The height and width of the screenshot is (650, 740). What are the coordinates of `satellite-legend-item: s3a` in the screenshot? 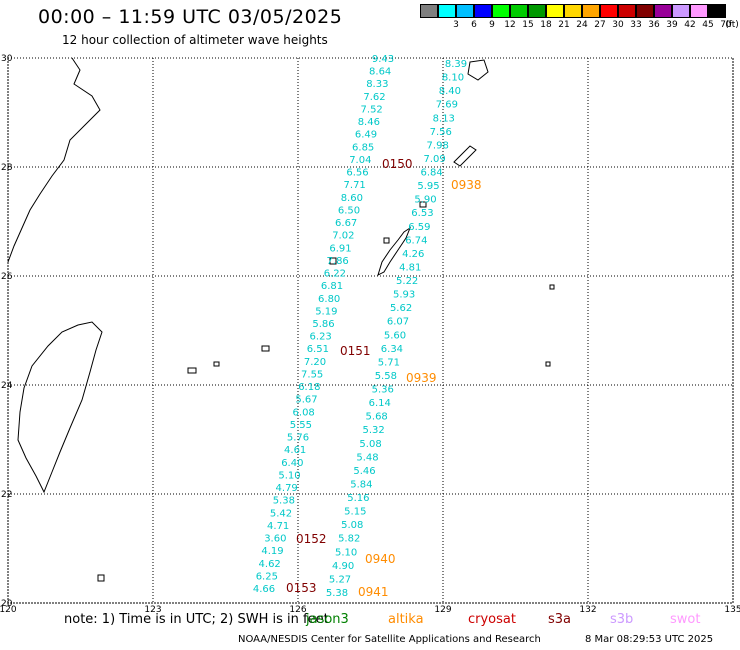 It's located at (560, 619).